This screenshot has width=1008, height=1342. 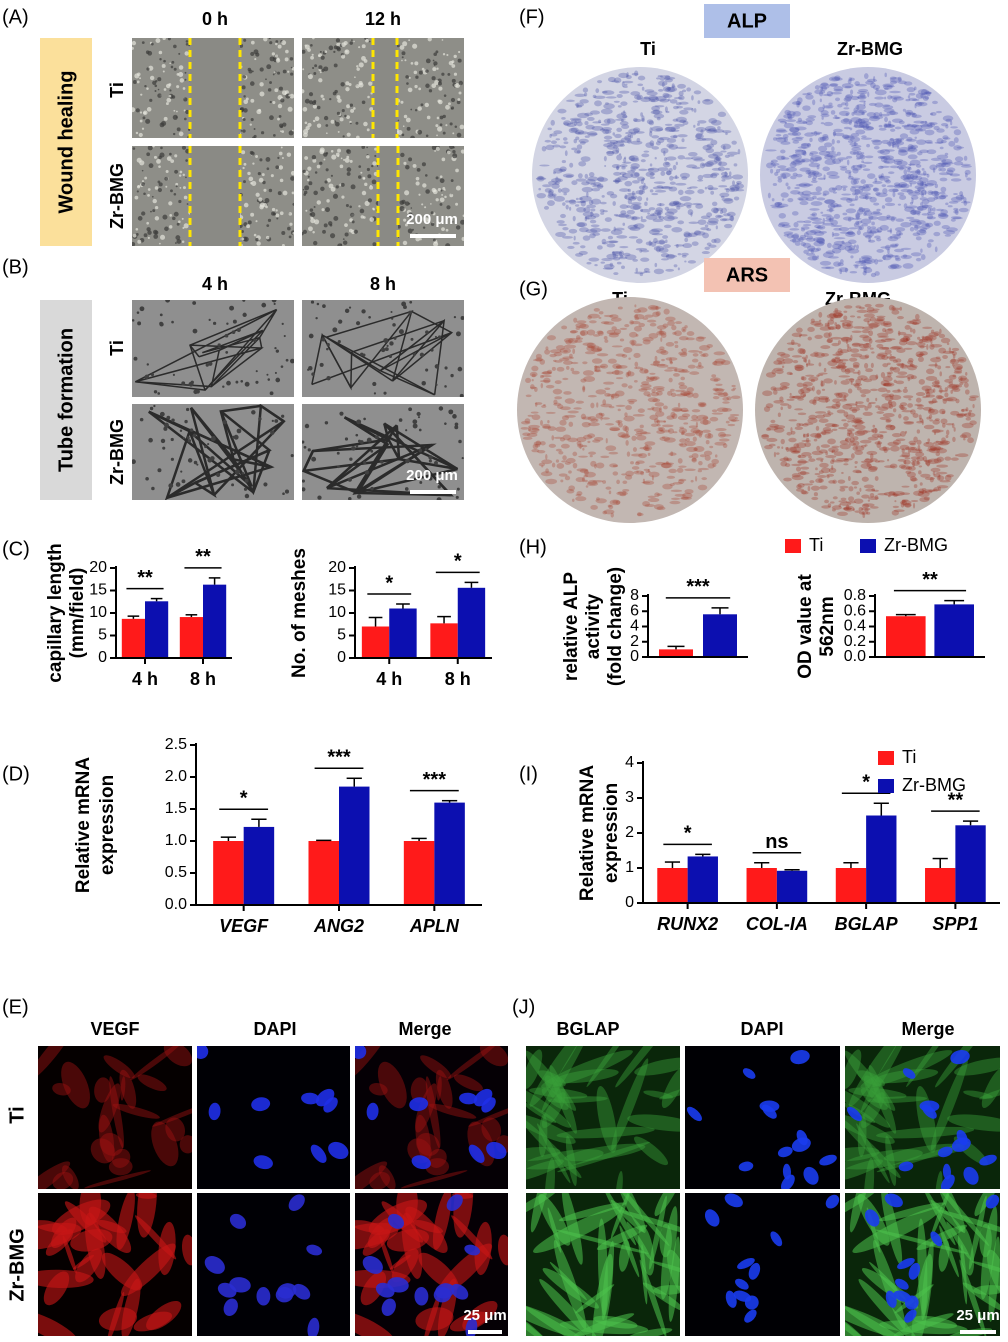 What do you see at coordinates (388, 196) in the screenshot?
I see `scratch` at bounding box center [388, 196].